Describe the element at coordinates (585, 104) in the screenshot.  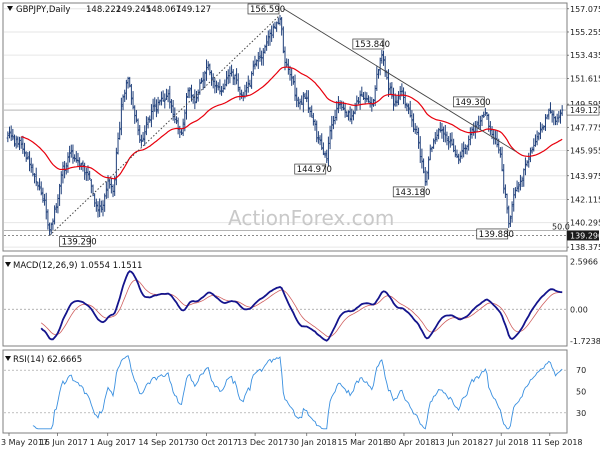
I see `price-axis-label: 149.595` at that location.